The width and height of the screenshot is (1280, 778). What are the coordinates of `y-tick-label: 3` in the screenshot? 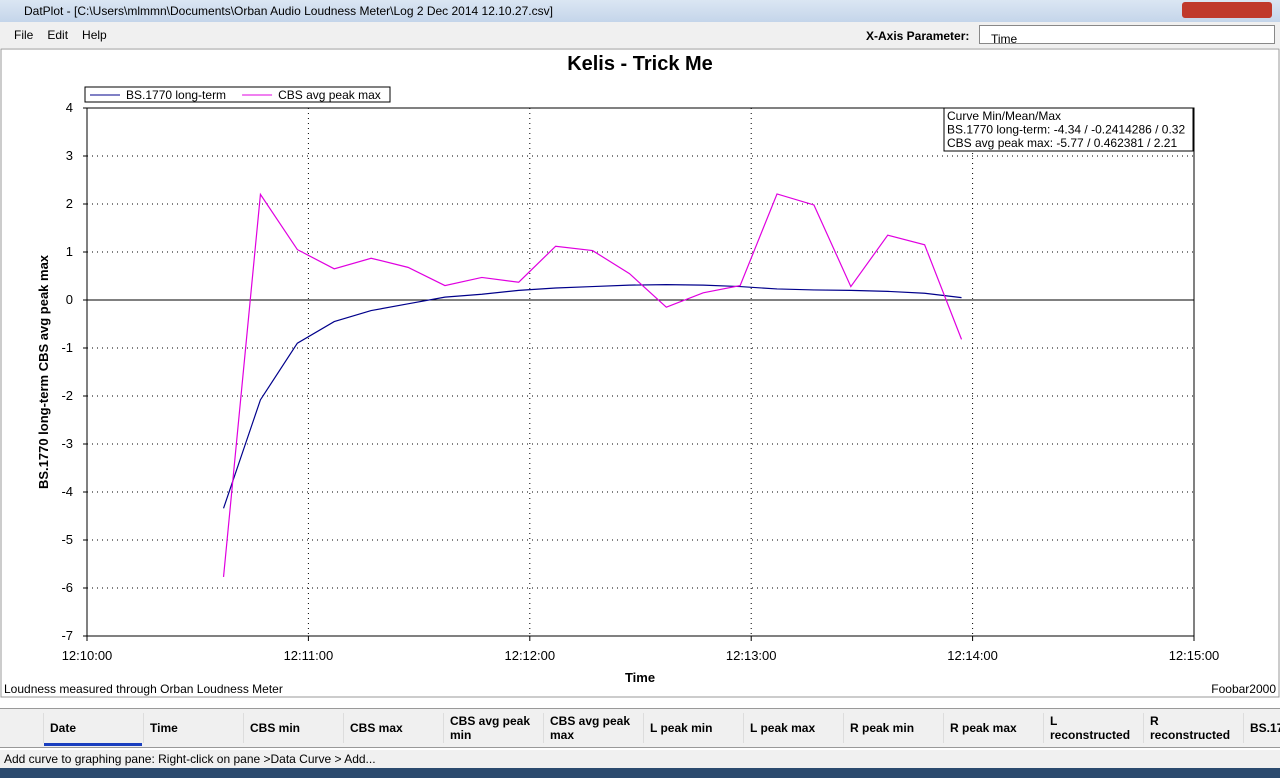 It's located at (69, 155).